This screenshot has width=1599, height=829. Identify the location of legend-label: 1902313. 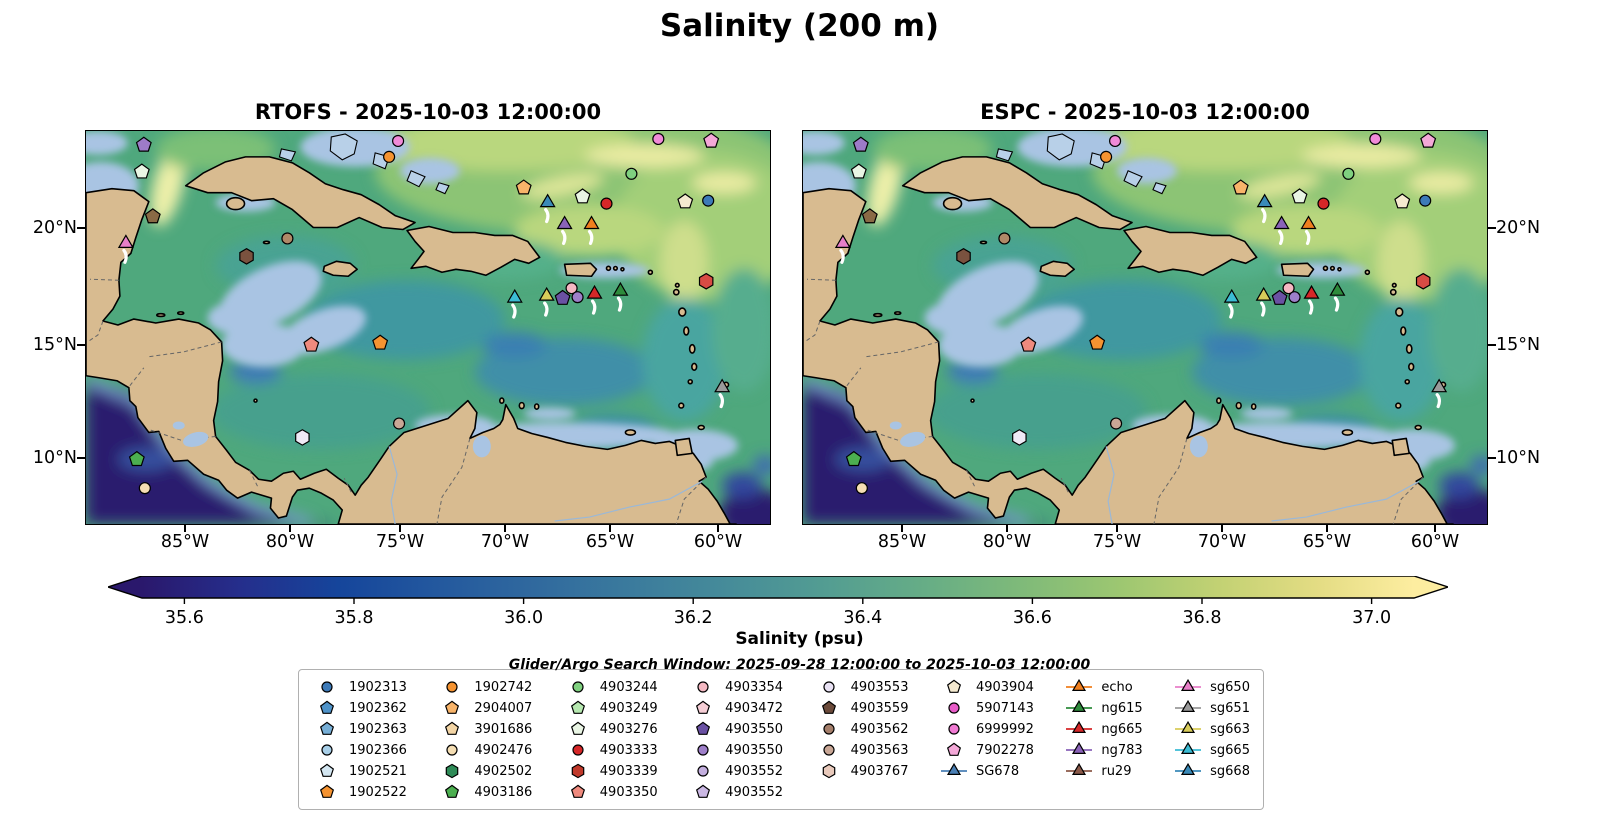
(378, 687).